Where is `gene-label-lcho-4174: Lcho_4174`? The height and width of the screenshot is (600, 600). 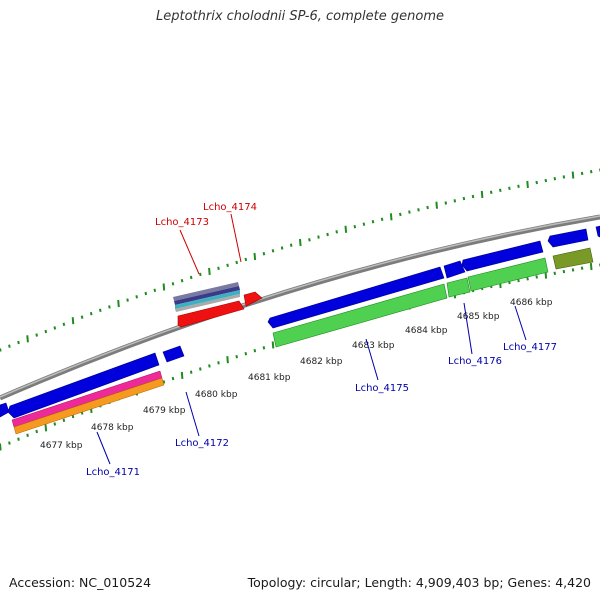 gene-label-lcho-4174: Lcho_4174 is located at coordinates (230, 207).